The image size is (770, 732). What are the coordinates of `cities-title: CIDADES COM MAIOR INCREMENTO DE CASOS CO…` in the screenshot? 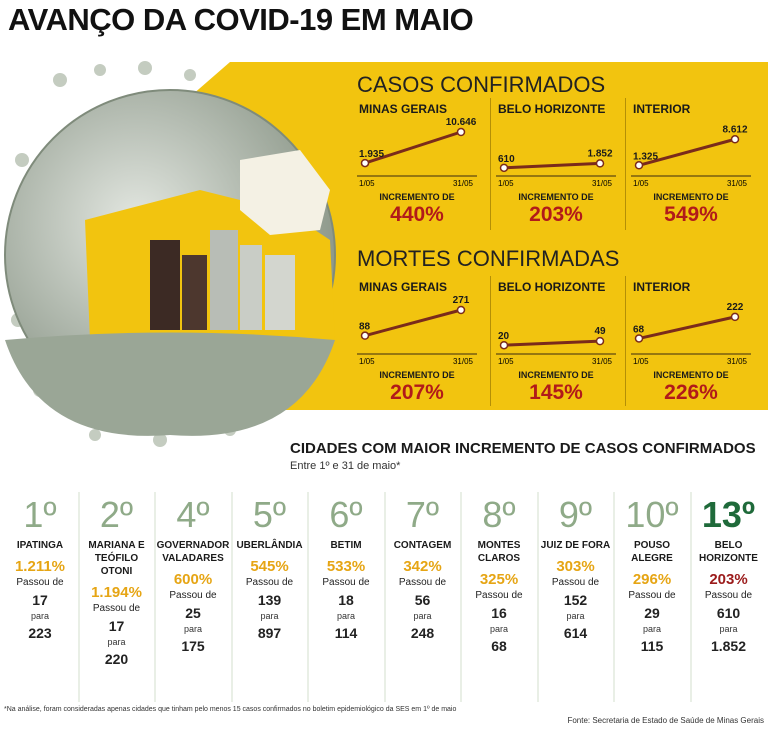 It's located at (523, 448).